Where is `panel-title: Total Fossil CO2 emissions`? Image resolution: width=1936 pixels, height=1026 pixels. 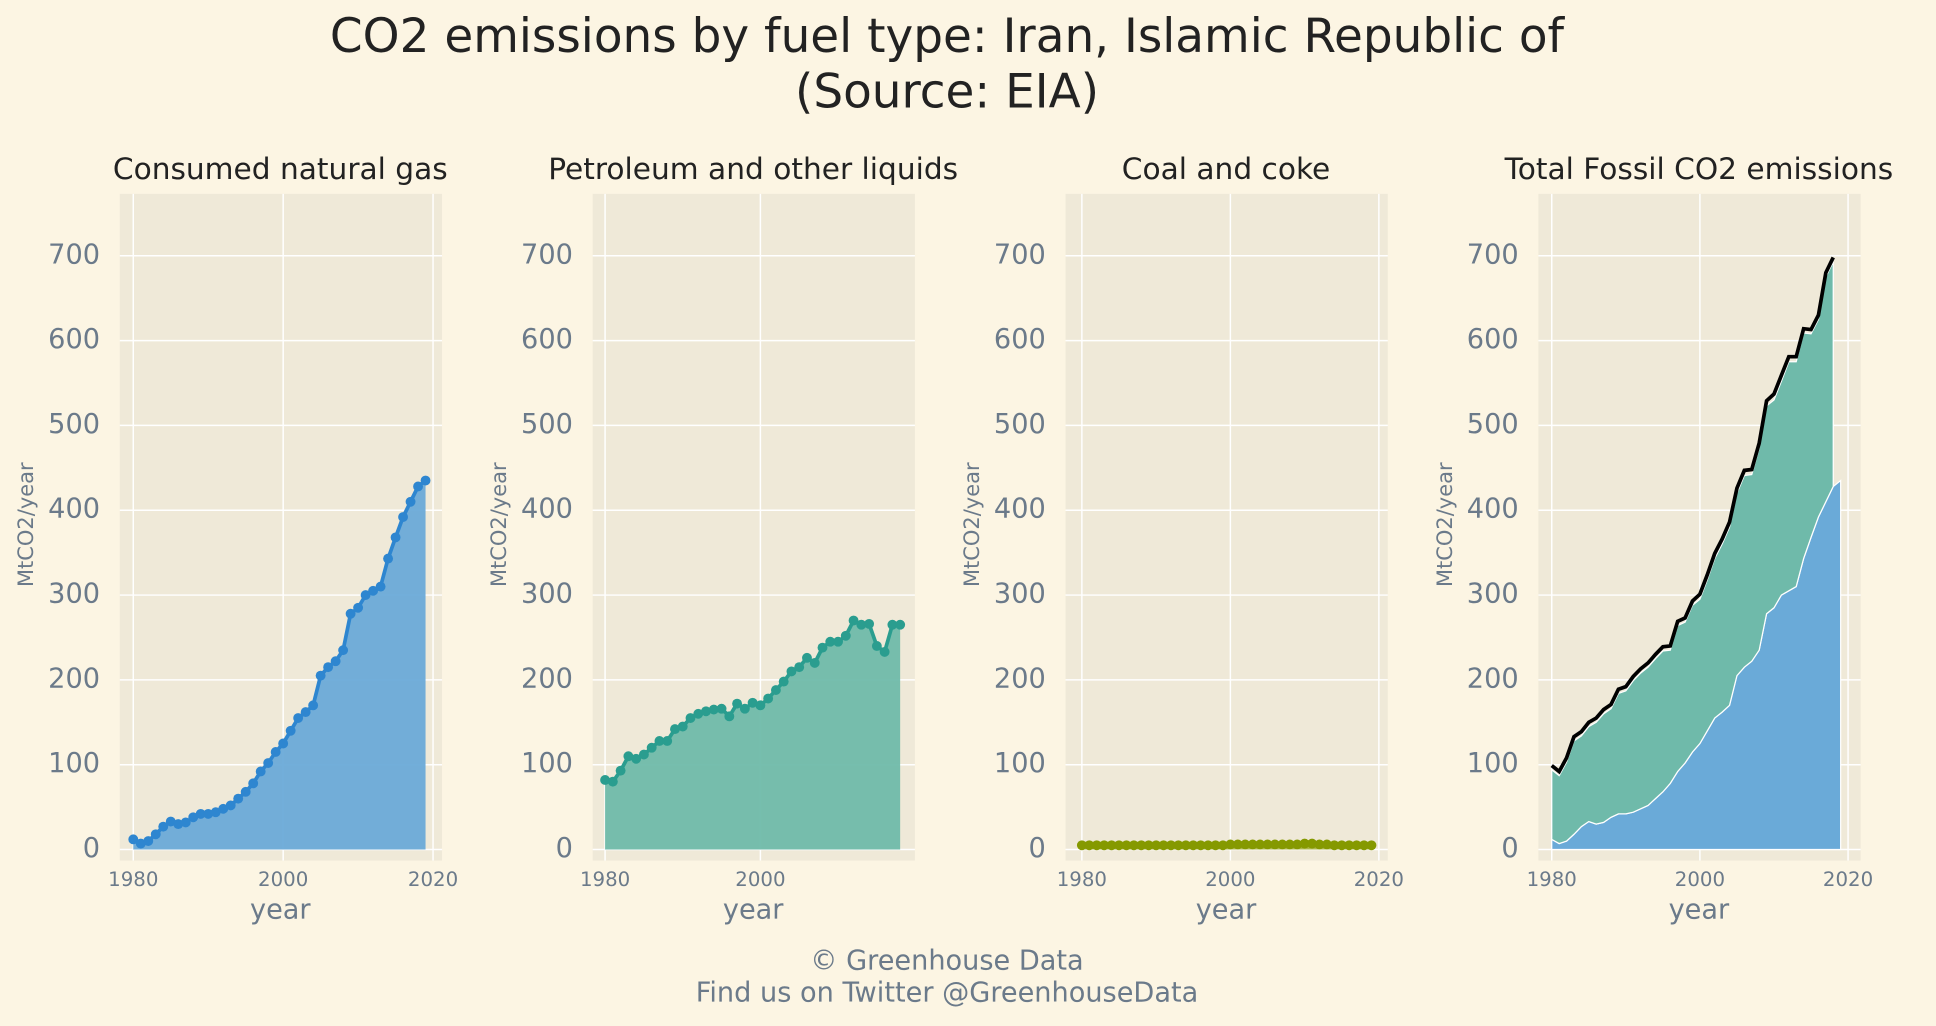 panel-title: Total Fossil CO2 emissions is located at coordinates (1698, 168).